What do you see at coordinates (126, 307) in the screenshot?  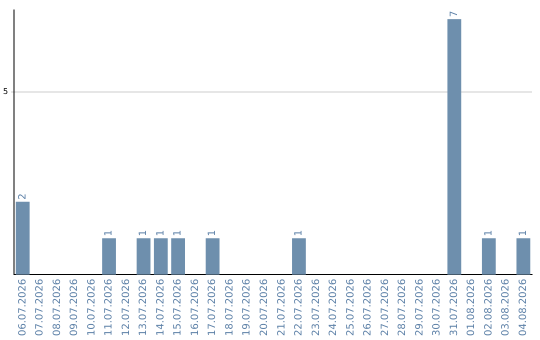 I see `x-tick-label: 12.07.2026` at bounding box center [126, 307].